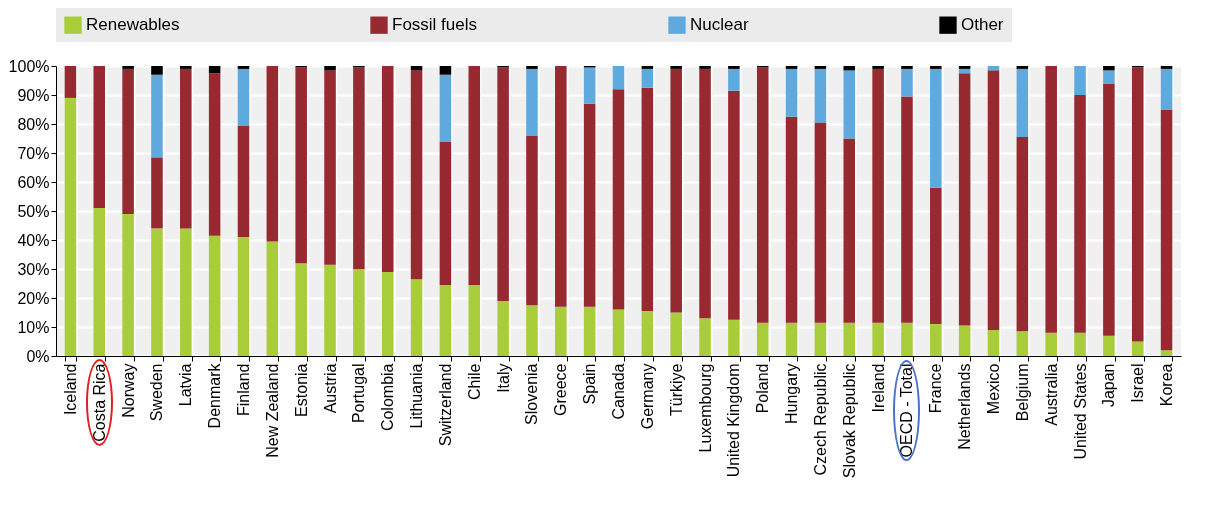 The image size is (1210, 520). I want to click on legend-label: Other, so click(982, 25).